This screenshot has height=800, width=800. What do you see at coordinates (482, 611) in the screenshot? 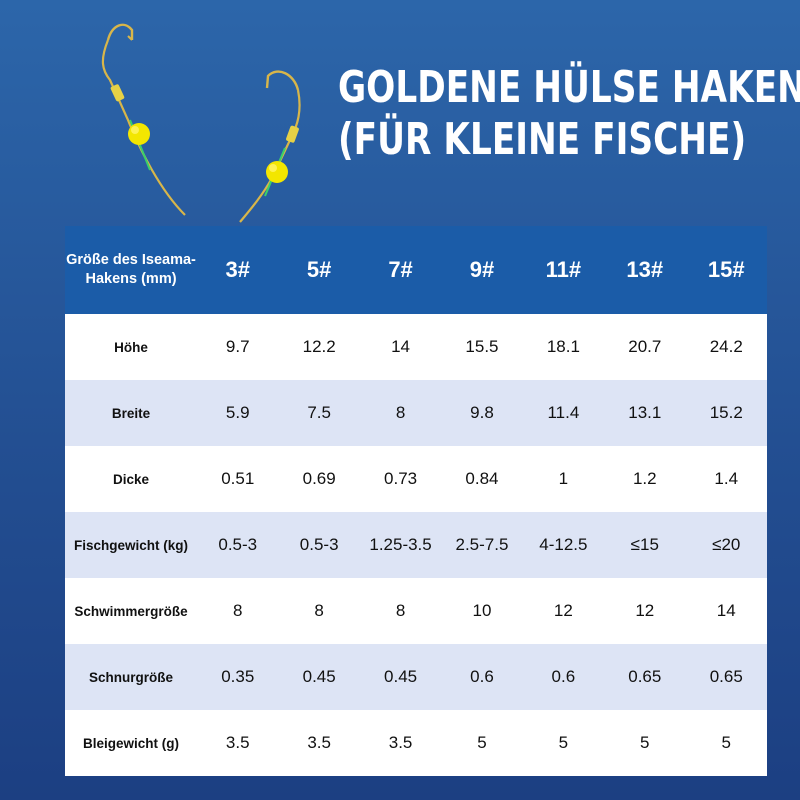
I see `table-cell: 10` at bounding box center [482, 611].